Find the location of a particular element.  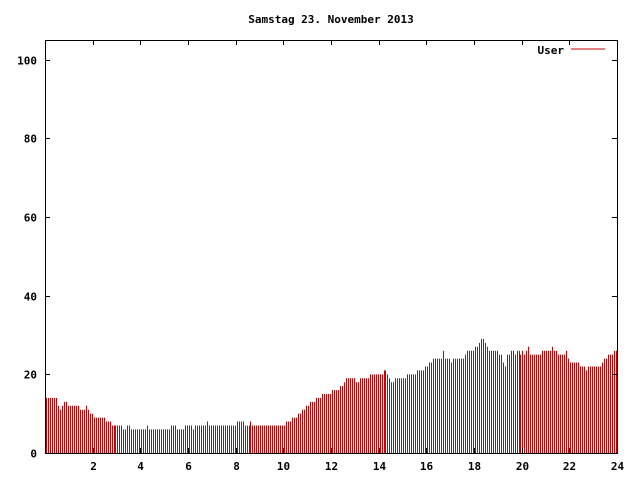

legend: User is located at coordinates (571, 50).